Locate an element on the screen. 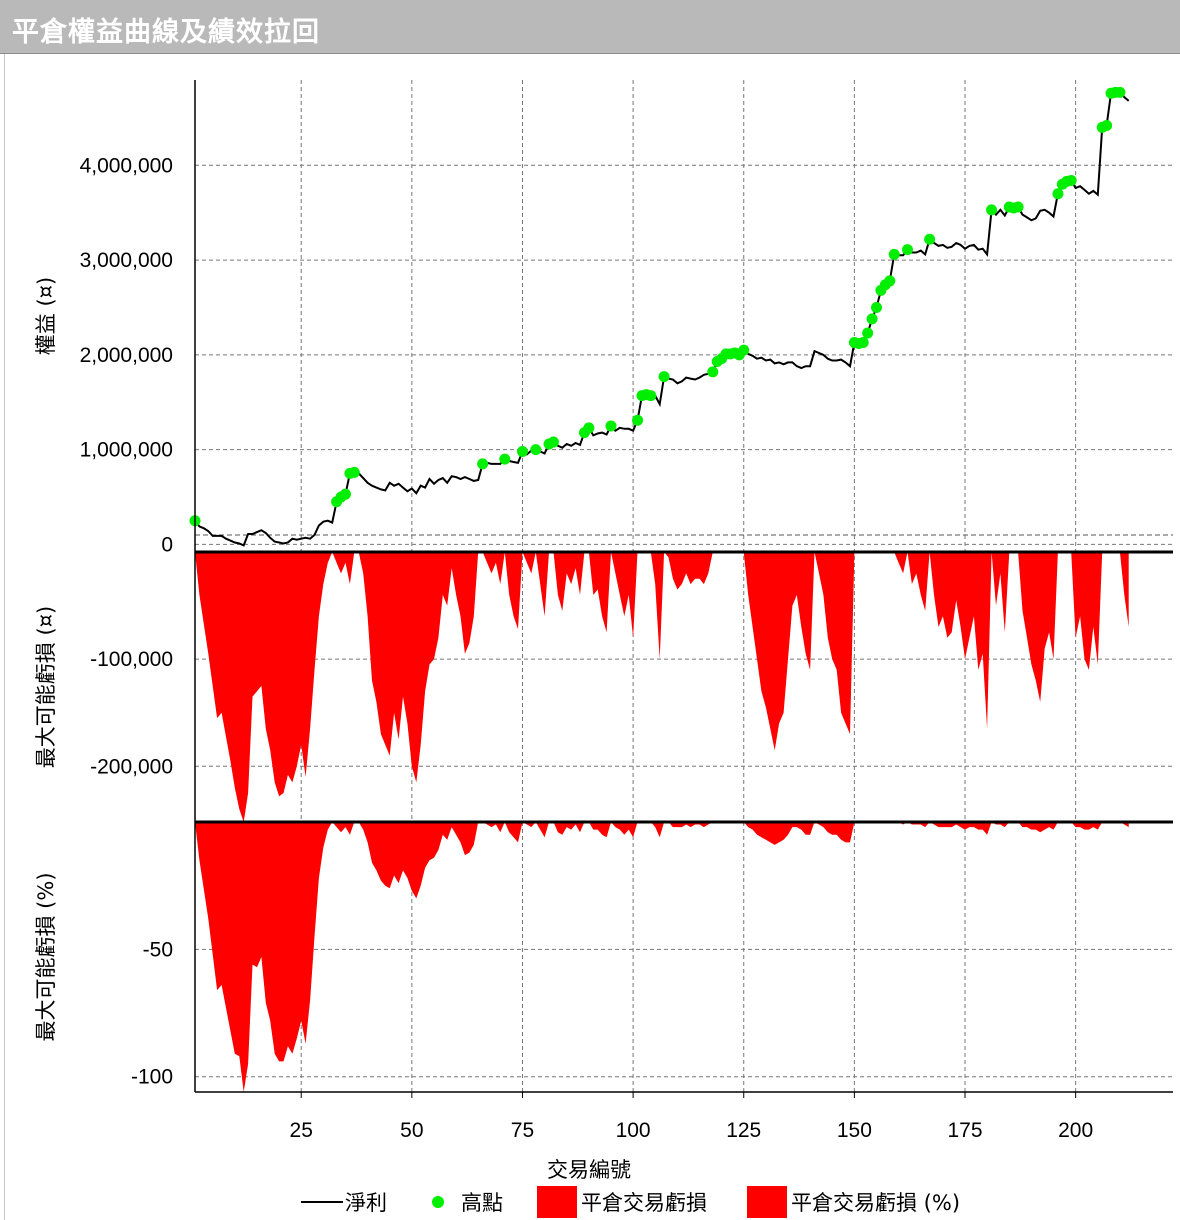 The width and height of the screenshot is (1180, 1220). legend-loss-pct-label: 平倉交易虧損 (%) is located at coordinates (875, 1203).